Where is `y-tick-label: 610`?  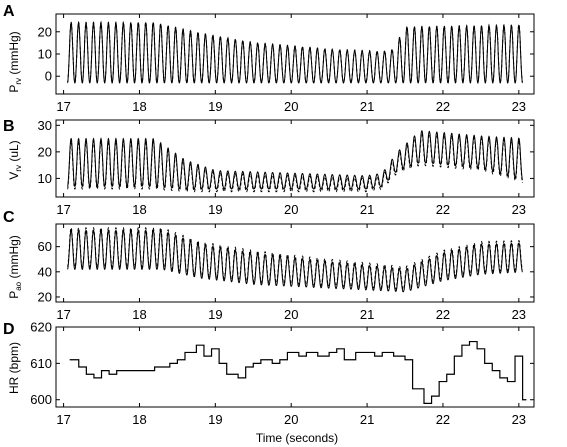
y-tick-label: 610 is located at coordinates (41, 363).